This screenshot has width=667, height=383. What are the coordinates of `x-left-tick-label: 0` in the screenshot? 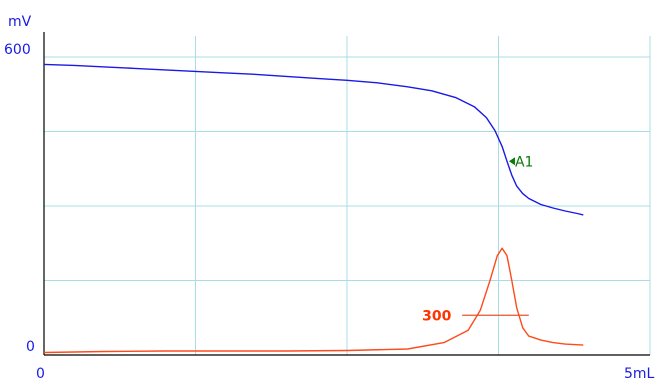 It's located at (40, 374).